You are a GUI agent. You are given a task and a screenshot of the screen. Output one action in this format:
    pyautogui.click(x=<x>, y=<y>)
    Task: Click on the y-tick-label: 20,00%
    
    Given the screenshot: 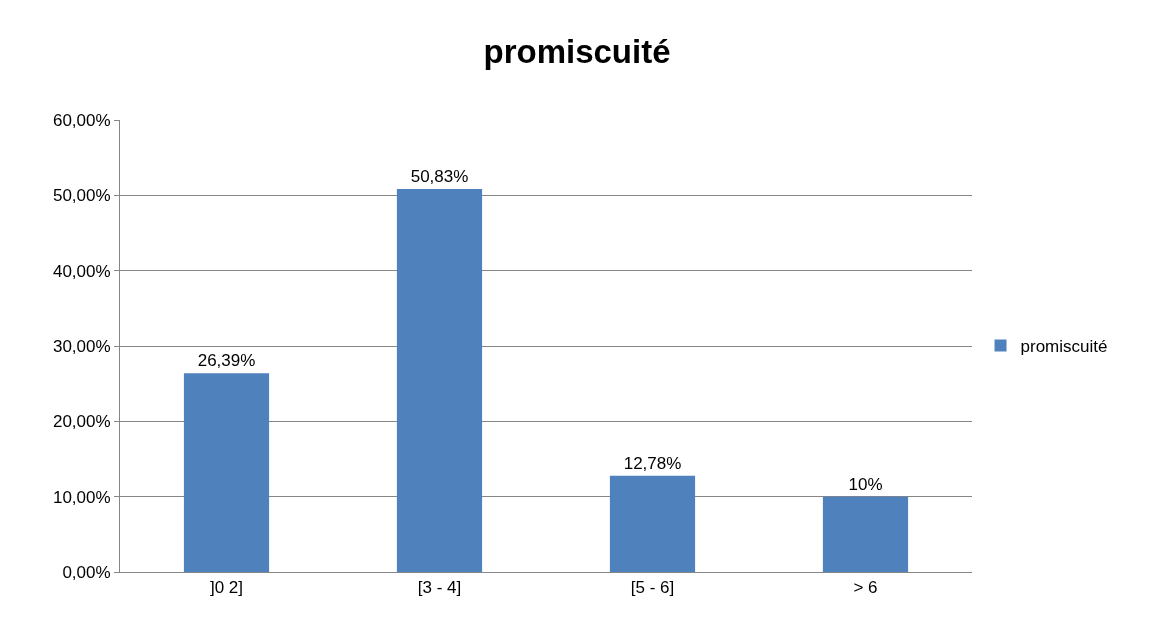 What is the action you would take?
    pyautogui.click(x=81, y=422)
    